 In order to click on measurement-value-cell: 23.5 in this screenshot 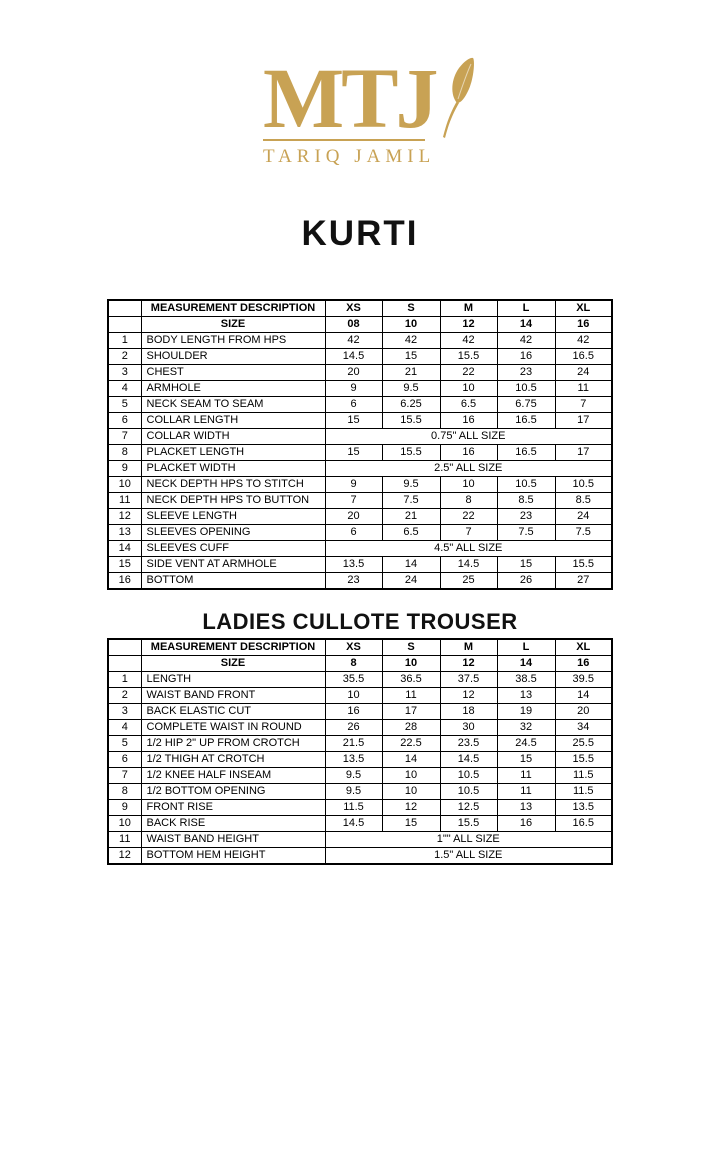, I will do `click(468, 743)`.